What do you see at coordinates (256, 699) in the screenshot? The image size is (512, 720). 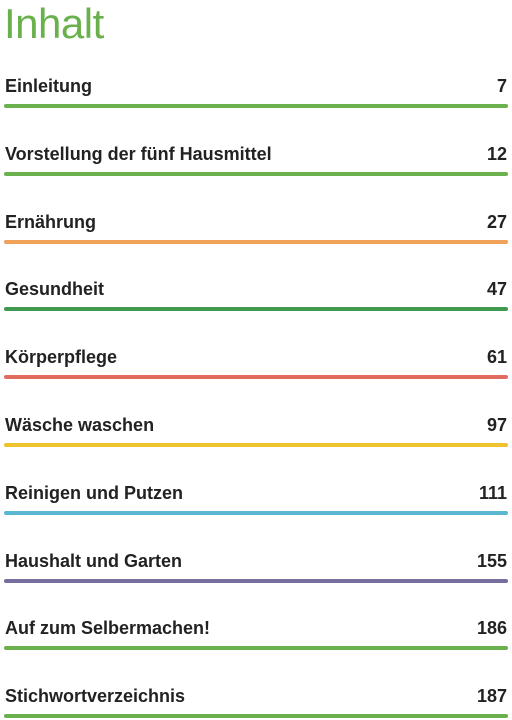 I see `toc-entry-stichwort: Stichwortverzeichnis 187` at bounding box center [256, 699].